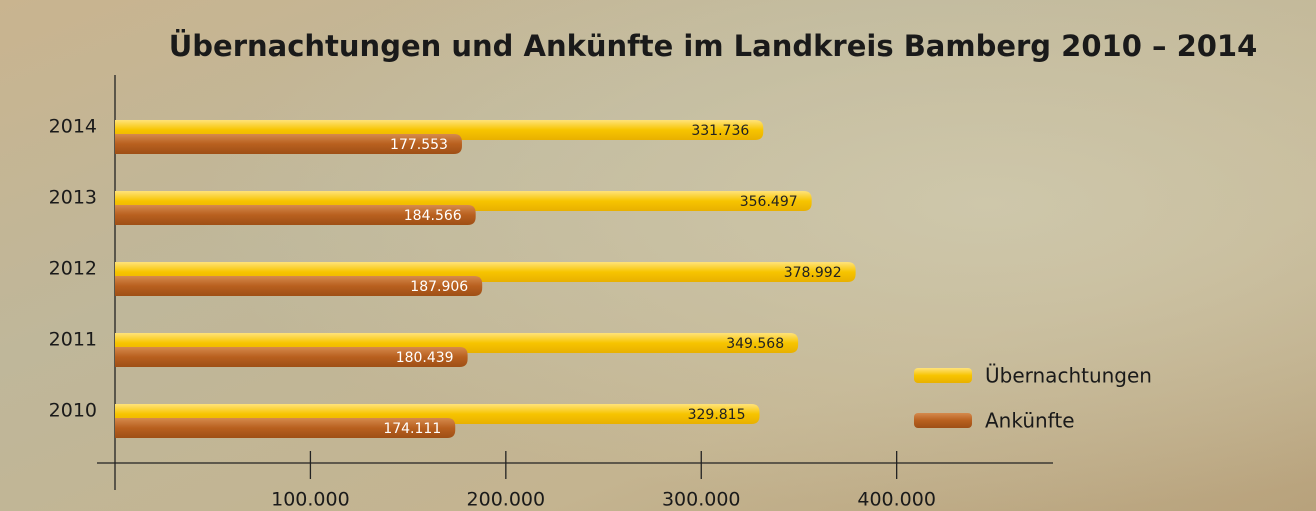 The width and height of the screenshot is (1316, 511). I want to click on value-label: 331.736, so click(720, 131).